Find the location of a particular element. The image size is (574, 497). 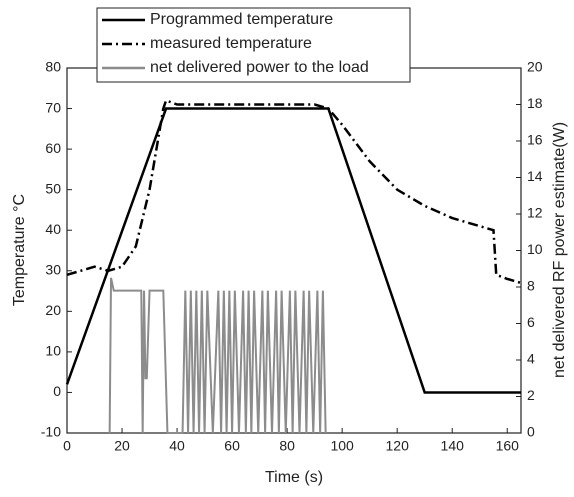

y2-tick-label: 8 is located at coordinates (531, 286).